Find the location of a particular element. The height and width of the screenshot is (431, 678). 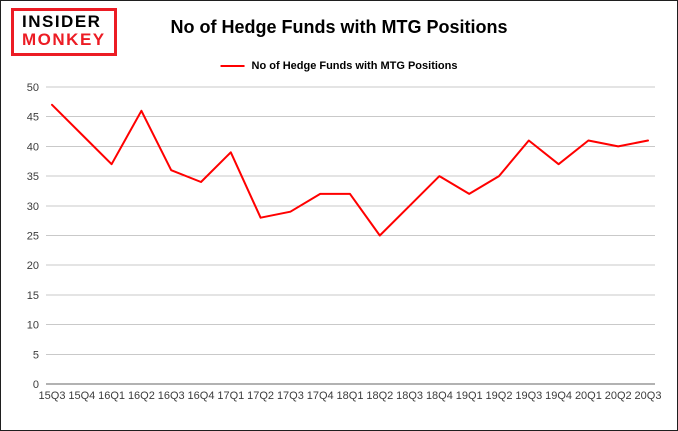

chart-legend: No of Hedge Funds with MTG Positions is located at coordinates (339, 66).